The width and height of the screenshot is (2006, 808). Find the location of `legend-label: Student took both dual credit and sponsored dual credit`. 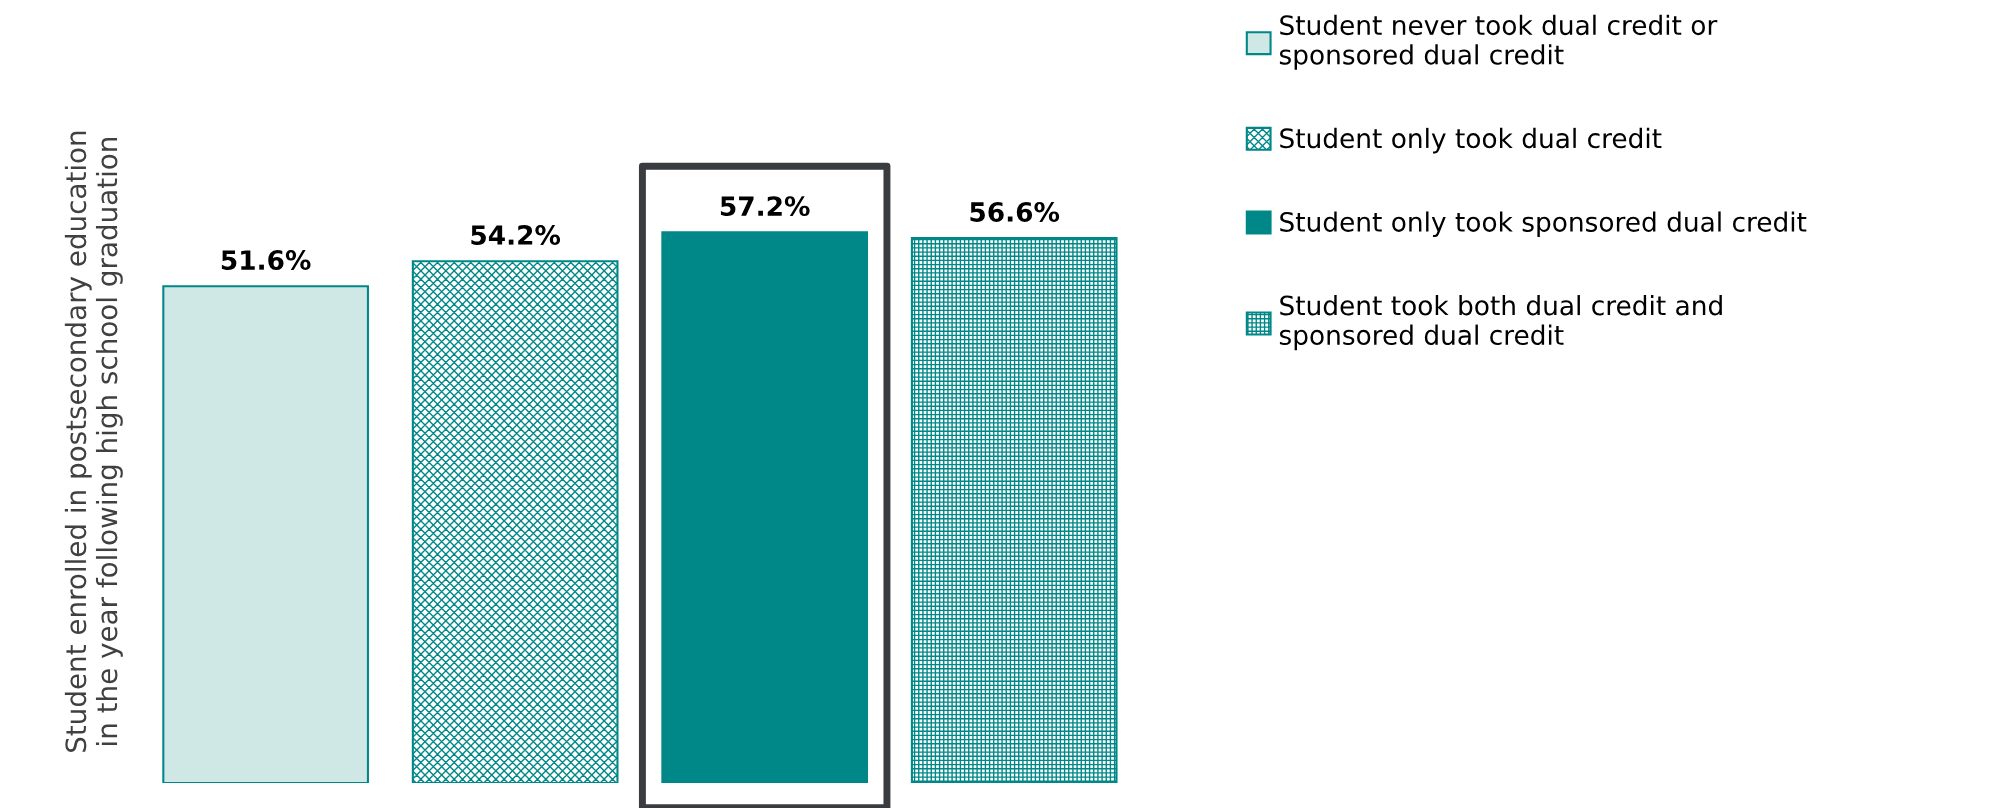

legend-label: Student took both dual credit and sponsored dual credit is located at coordinates (1500, 323).